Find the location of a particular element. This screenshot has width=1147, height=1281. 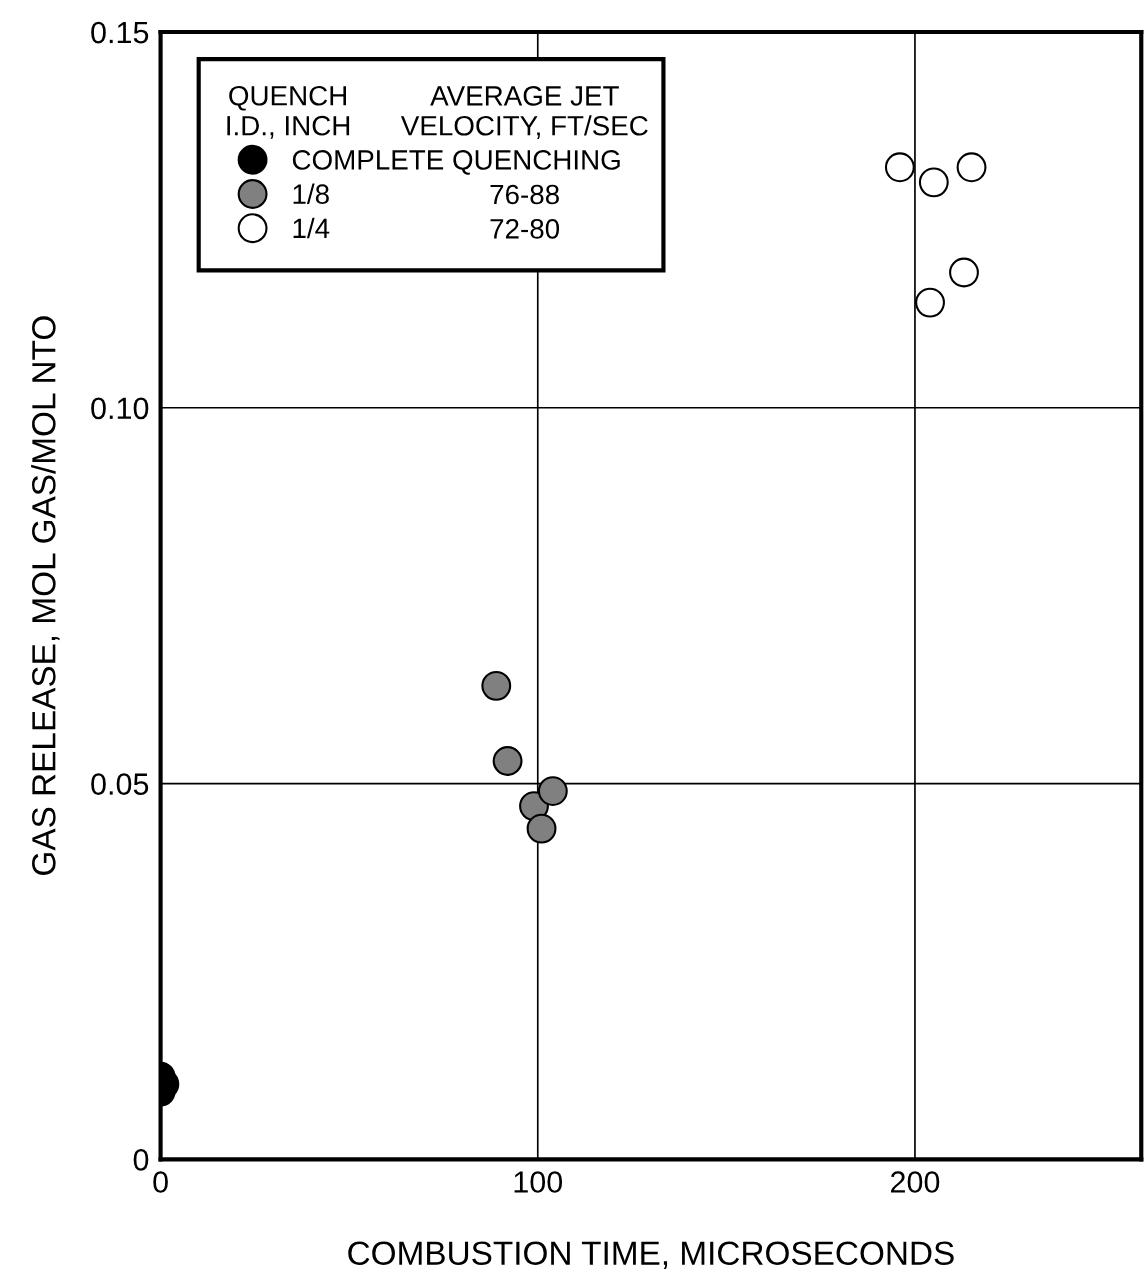

x-tick-label: 200 is located at coordinates (915, 1182).